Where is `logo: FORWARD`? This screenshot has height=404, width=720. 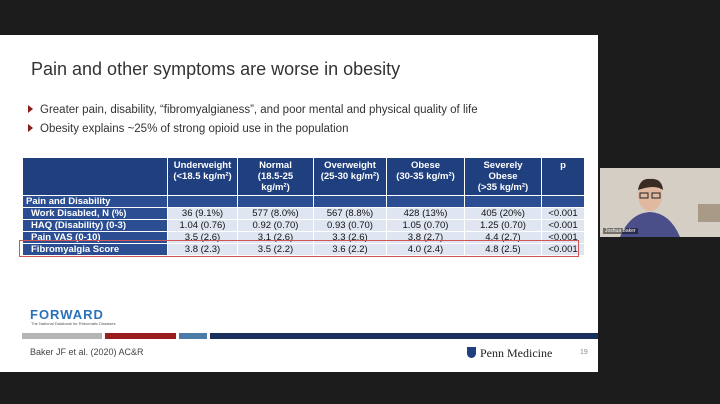
logo: FORWARD is located at coordinates (67, 314).